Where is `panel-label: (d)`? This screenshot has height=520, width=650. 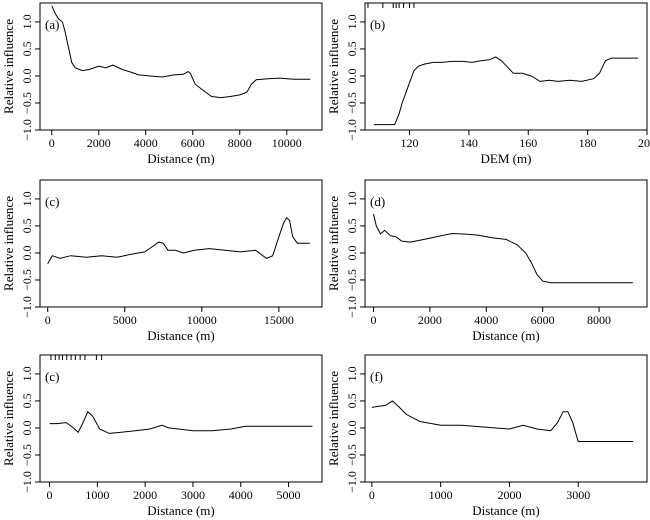 panel-label: (d) is located at coordinates (377, 201).